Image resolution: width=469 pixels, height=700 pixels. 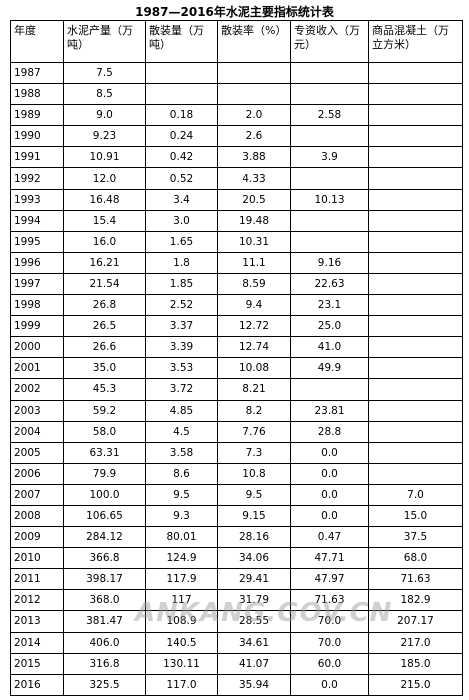 I want to click on table-row: 2016 325.5 117.0 35.94 0.0 215.0, so click(x=236, y=684).